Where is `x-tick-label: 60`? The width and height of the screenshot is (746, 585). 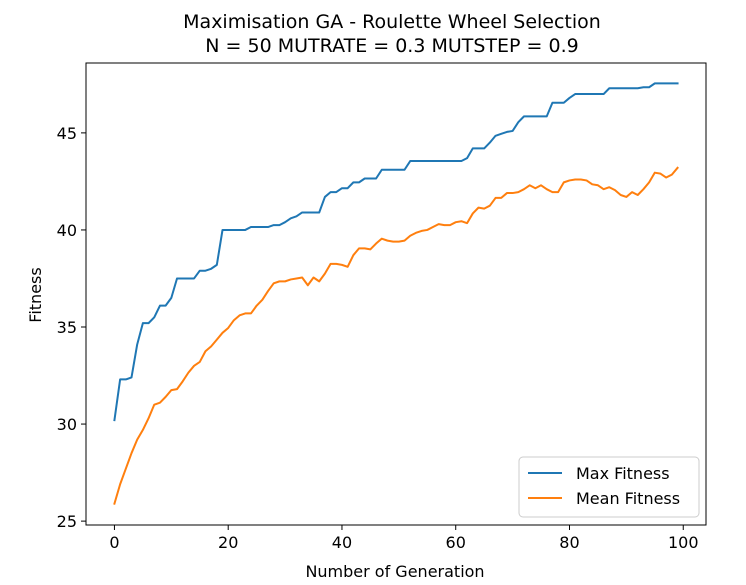 x-tick-label: 60 is located at coordinates (456, 542).